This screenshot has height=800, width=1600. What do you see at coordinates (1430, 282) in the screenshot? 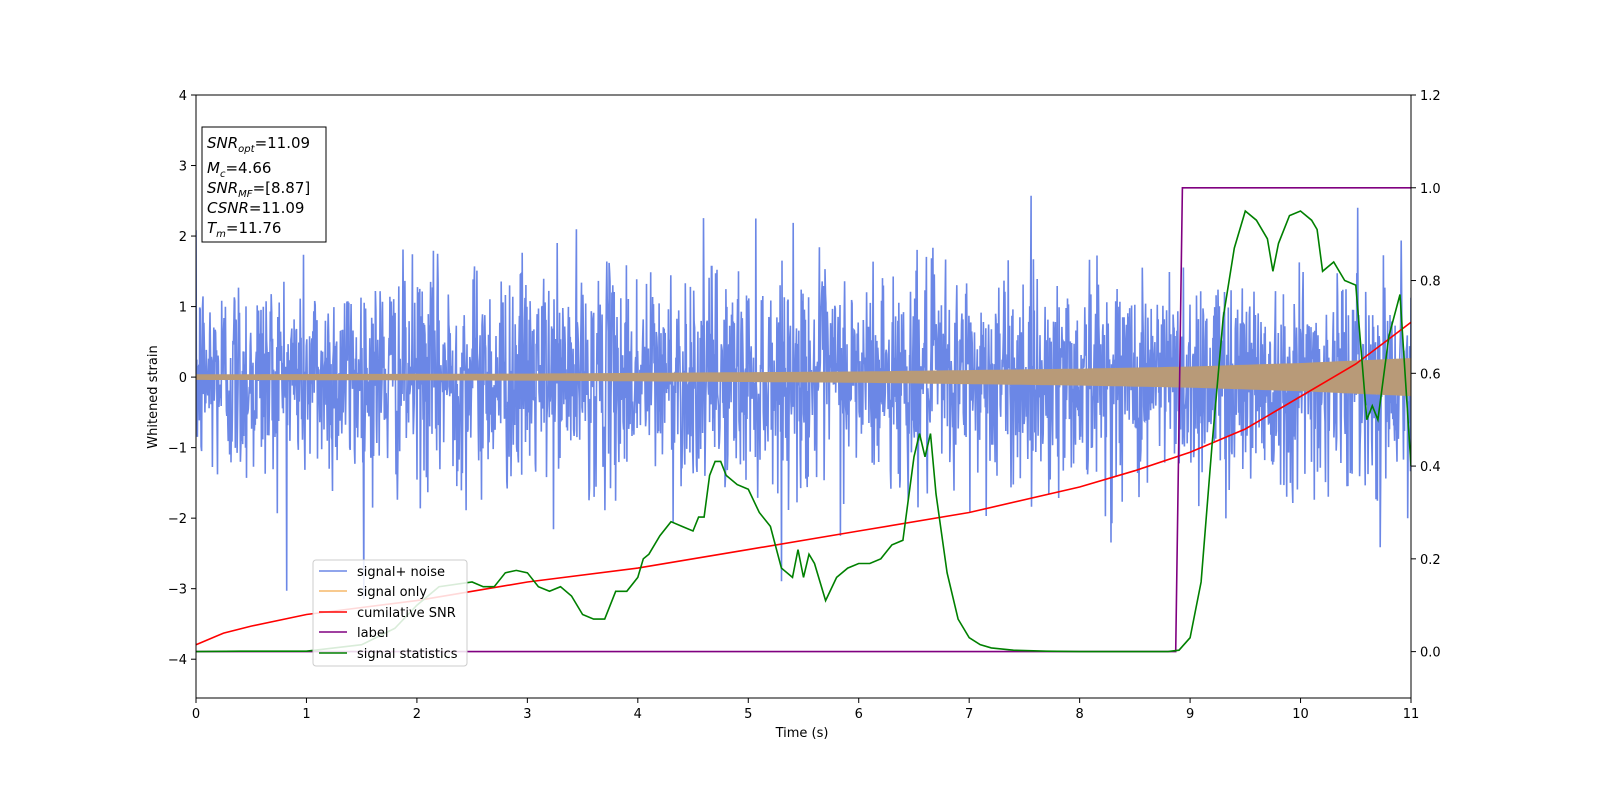
I see `y-right-tick-label-0.8: 0.8` at bounding box center [1430, 282].